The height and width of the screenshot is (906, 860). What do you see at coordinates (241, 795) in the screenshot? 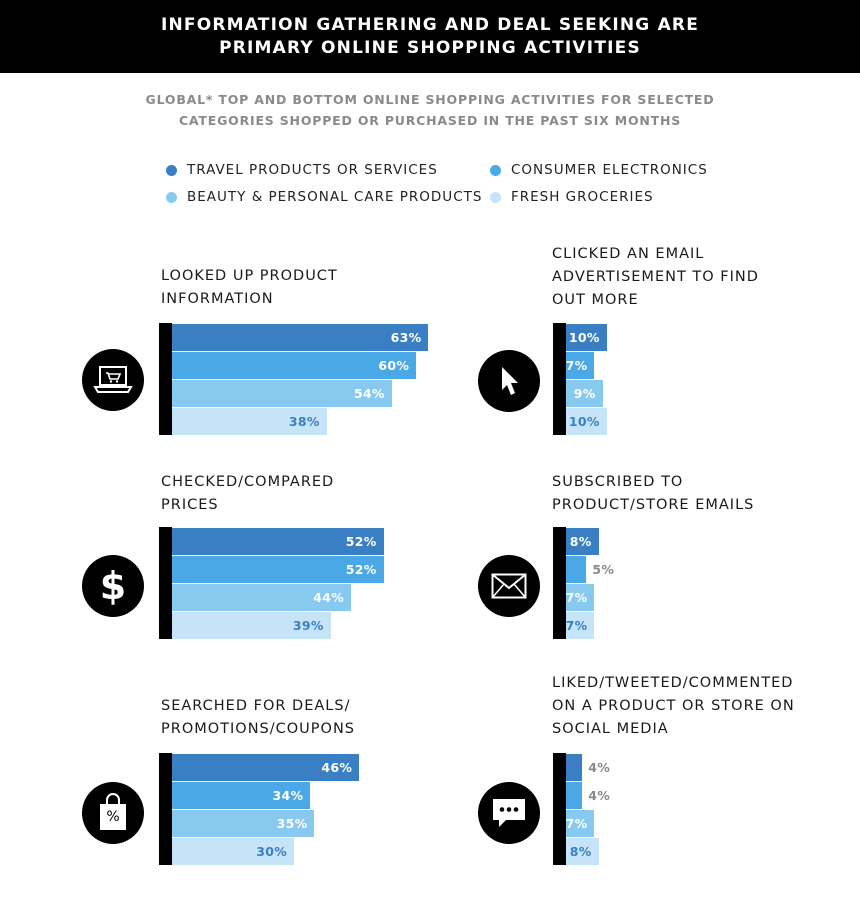
I see `bar-electronics: 34%` at bounding box center [241, 795].